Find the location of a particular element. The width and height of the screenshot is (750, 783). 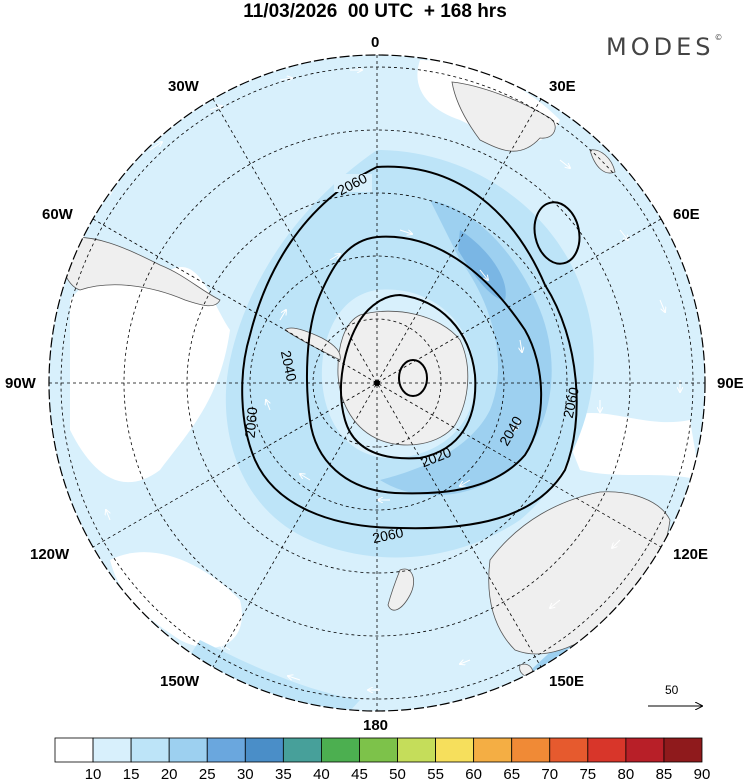

wind-shade-jet-east is located at coordinates (466, 348).